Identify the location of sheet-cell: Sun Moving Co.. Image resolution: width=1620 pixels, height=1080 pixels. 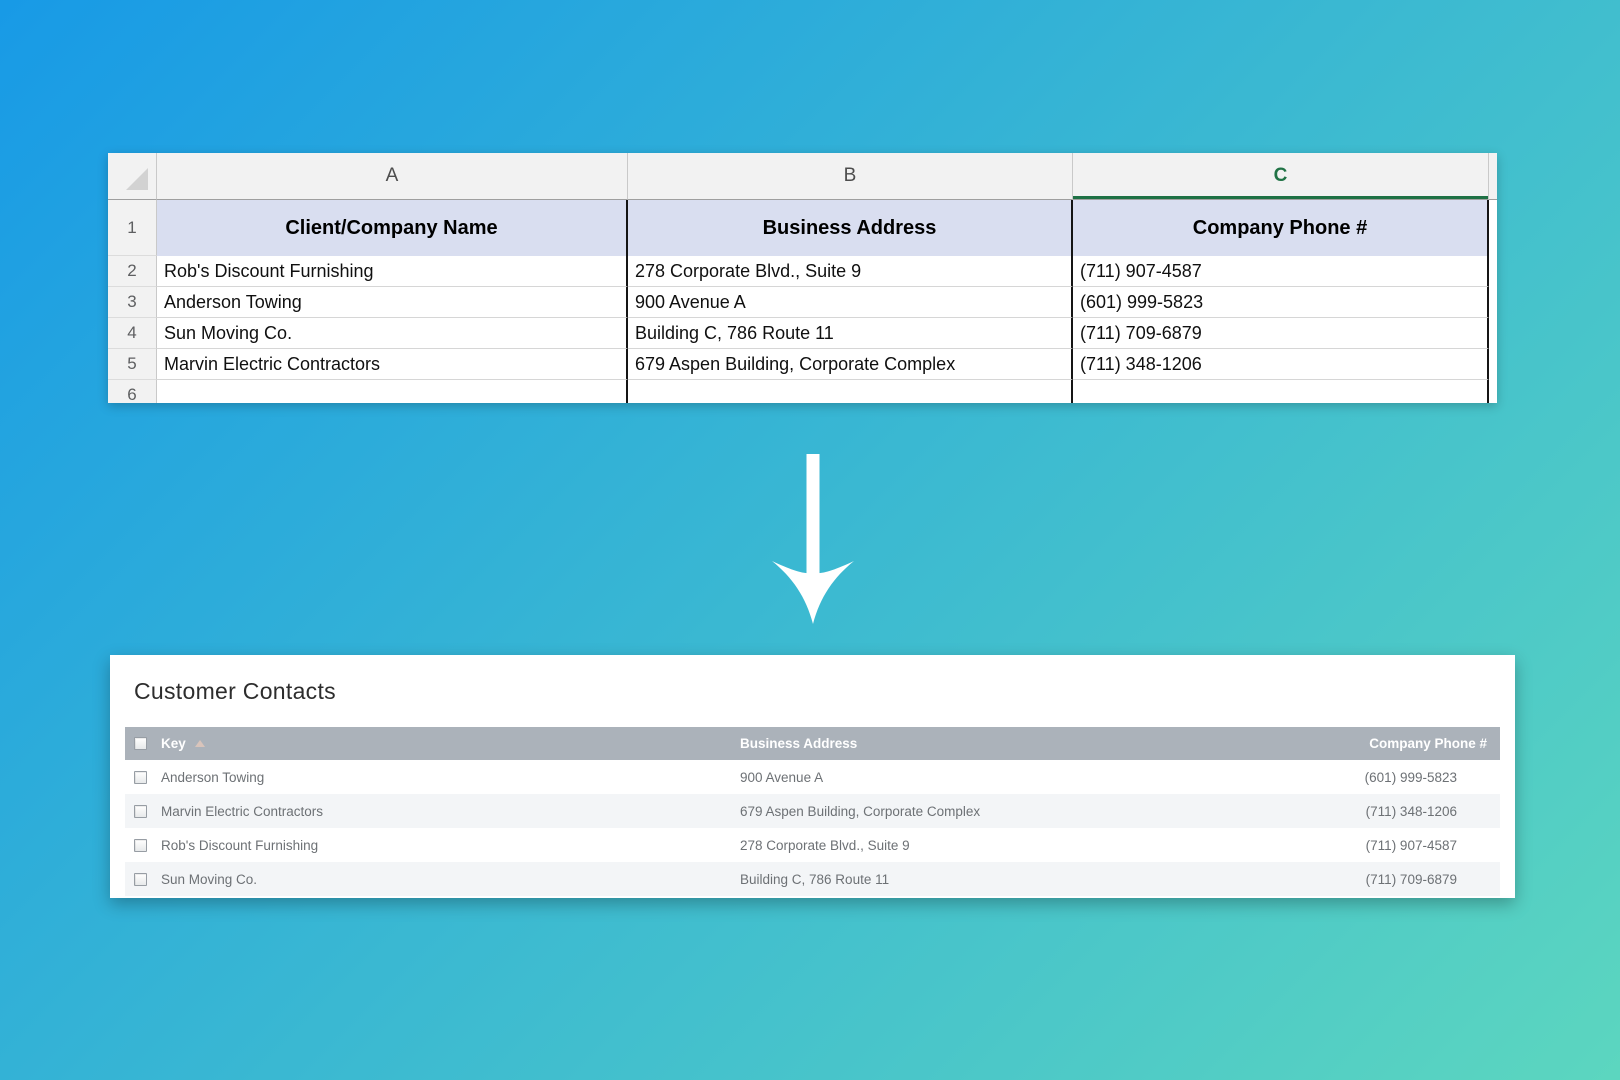
(392, 333).